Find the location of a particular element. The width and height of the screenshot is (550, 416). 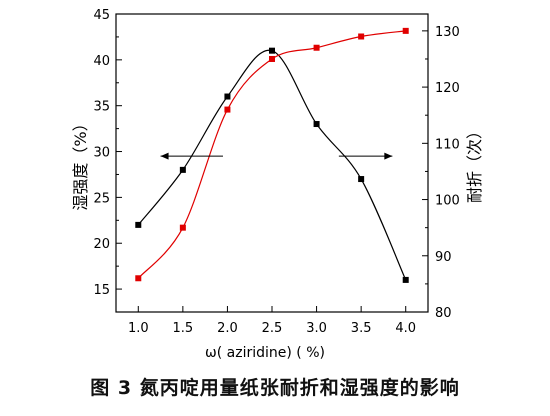

y-right-tick-label: 80 is located at coordinates (443, 313).